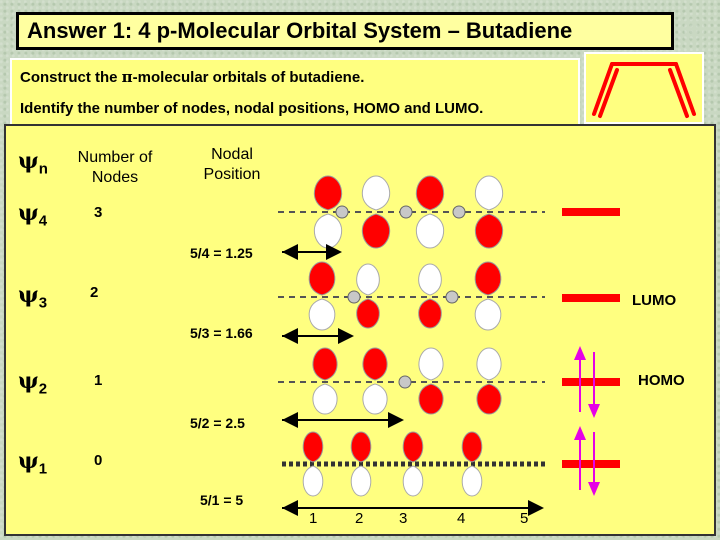  I want to click on psi-subscript: 4, so click(43, 221).